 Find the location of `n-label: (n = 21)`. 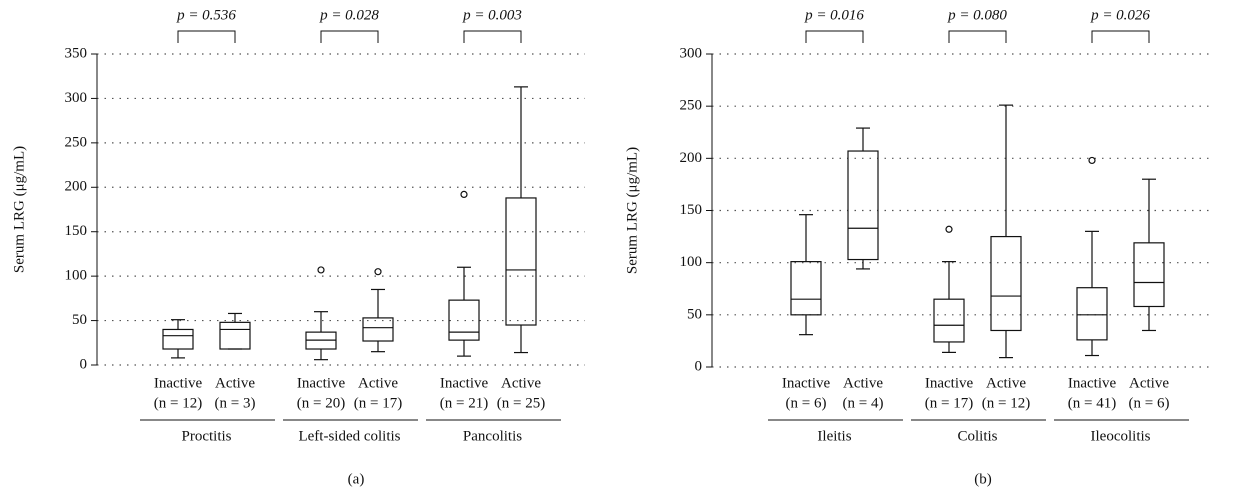

n-label: (n = 21) is located at coordinates (464, 403).